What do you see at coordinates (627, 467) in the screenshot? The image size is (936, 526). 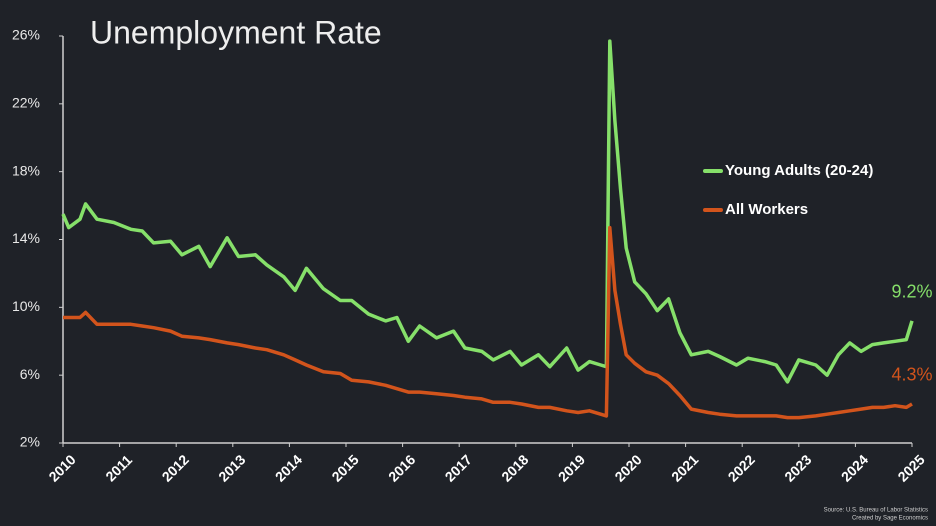 I see `x-tick-label: 2020` at bounding box center [627, 467].